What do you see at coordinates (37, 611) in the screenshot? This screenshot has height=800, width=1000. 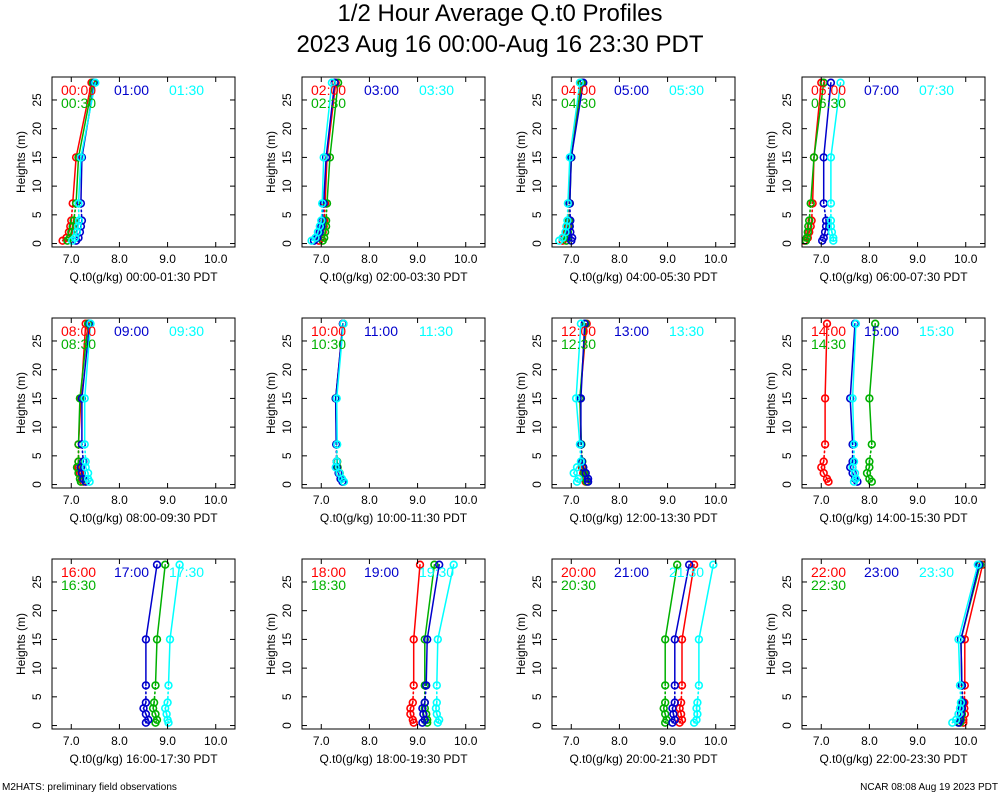 I see `y-tick-label: 20` at bounding box center [37, 611].